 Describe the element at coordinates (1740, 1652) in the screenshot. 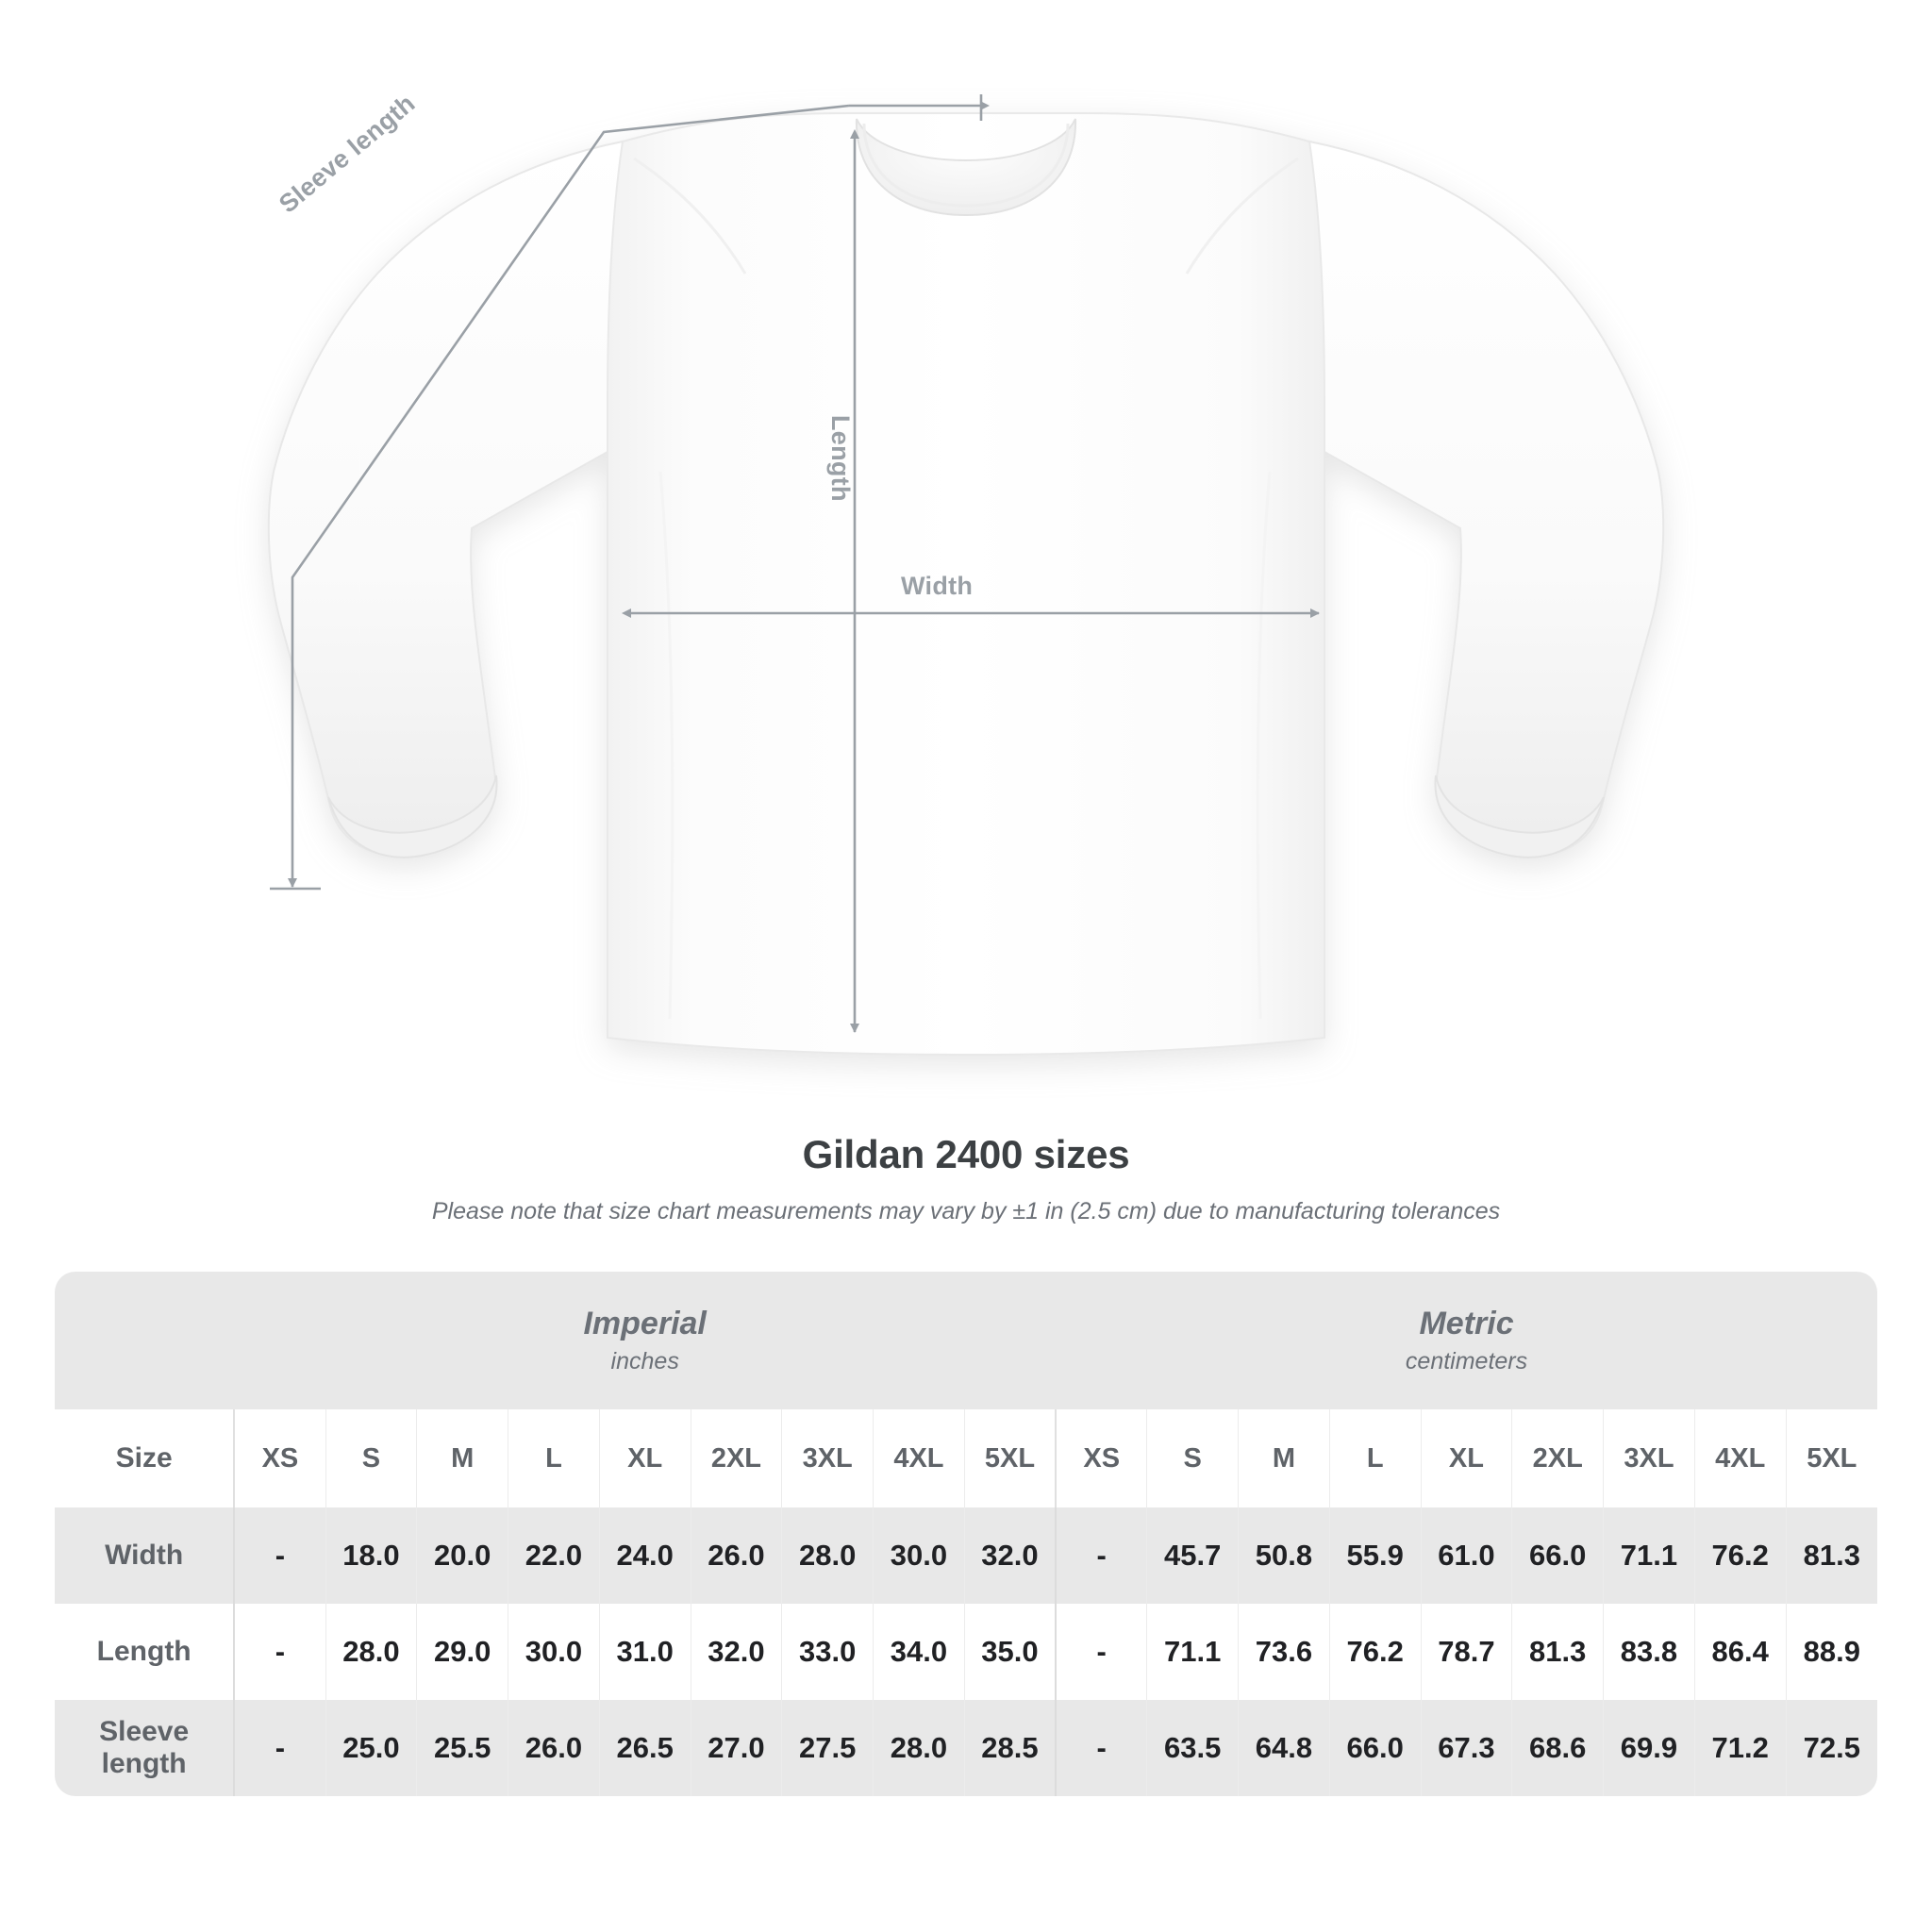

I see `cell-length-metric-4xl: 86.4` at that location.